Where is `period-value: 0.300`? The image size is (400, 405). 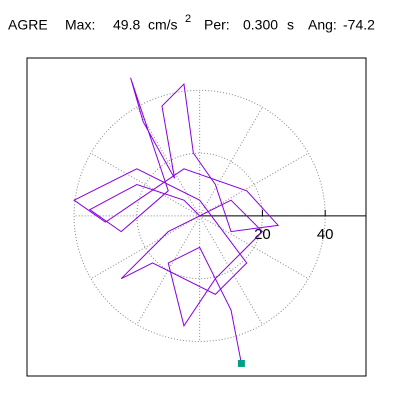 period-value: 0.300 is located at coordinates (260, 25).